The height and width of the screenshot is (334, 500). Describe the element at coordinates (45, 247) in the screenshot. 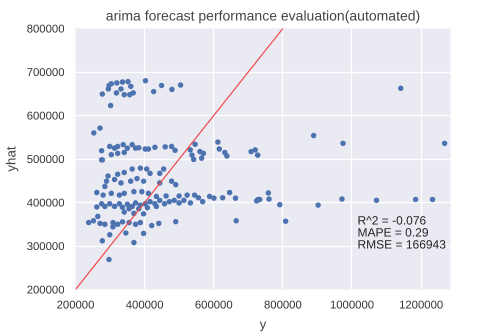

I see `y-tick-label: 300000` at that location.